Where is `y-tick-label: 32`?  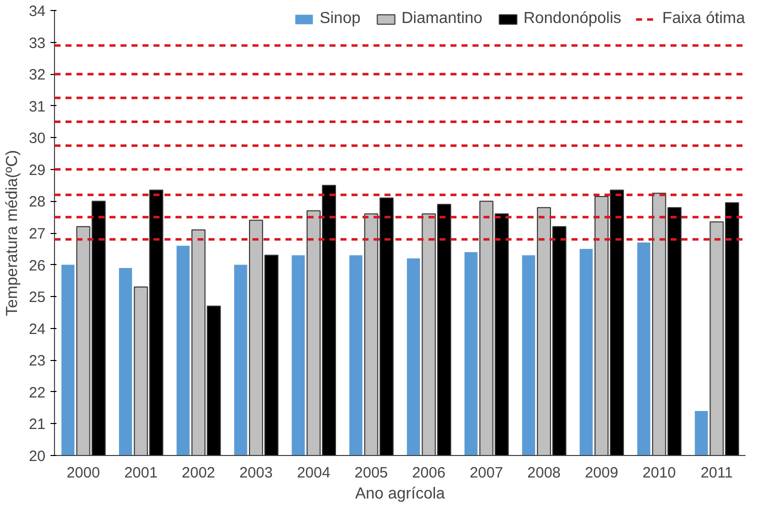
y-tick-label: 32 is located at coordinates (37, 75).